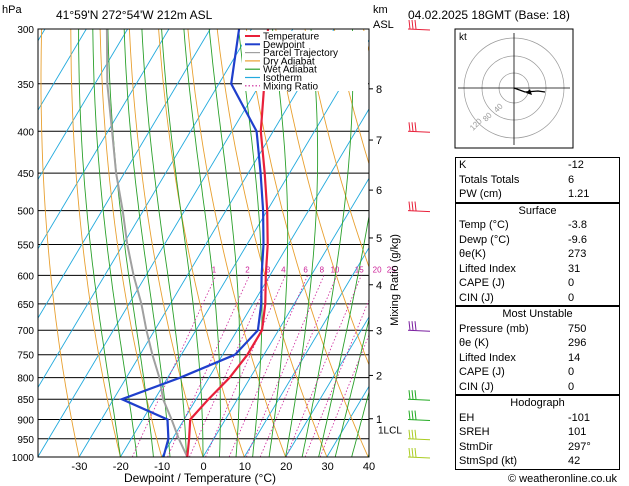 The height and width of the screenshot is (486, 629). Describe the element at coordinates (322, 269) in the screenshot. I see `mixing-ratio-label: 8` at that location.